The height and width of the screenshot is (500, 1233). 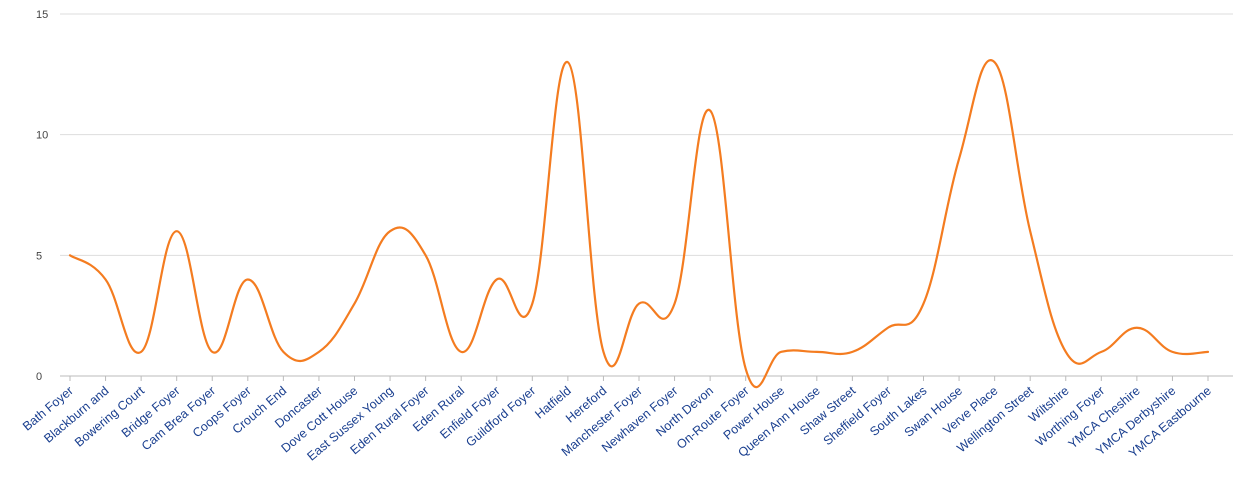 What do you see at coordinates (39, 256) in the screenshot?
I see `y-tick-label: 5` at bounding box center [39, 256].